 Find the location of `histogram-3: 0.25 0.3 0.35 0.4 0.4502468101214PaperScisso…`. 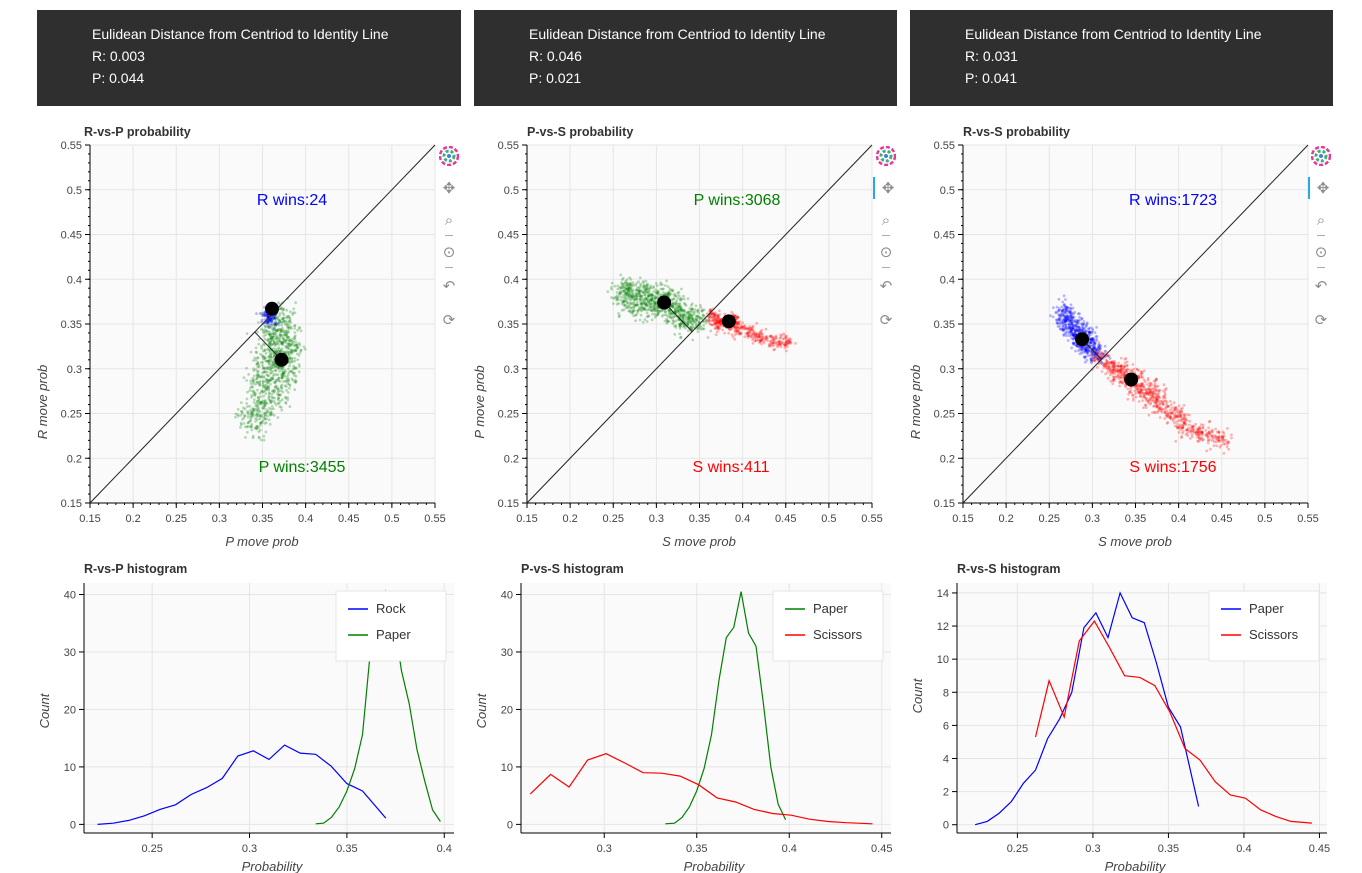

histogram-3: 0.25 0.3 0.35 0.4 0.4502468101214PaperScisso… is located at coordinates (1118, 715).